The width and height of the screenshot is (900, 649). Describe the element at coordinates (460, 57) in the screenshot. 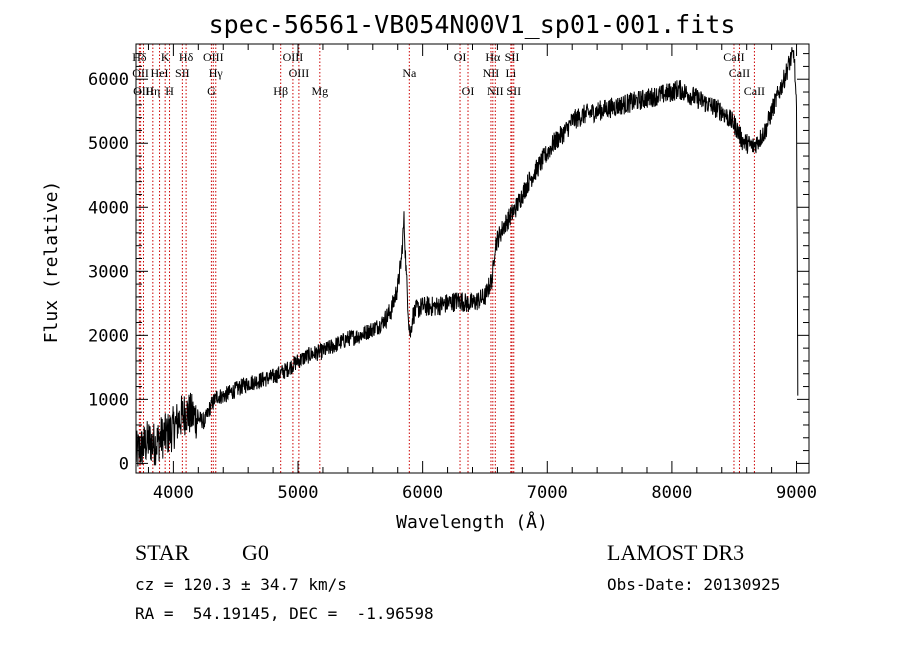

I see `line-label-17: OI` at that location.